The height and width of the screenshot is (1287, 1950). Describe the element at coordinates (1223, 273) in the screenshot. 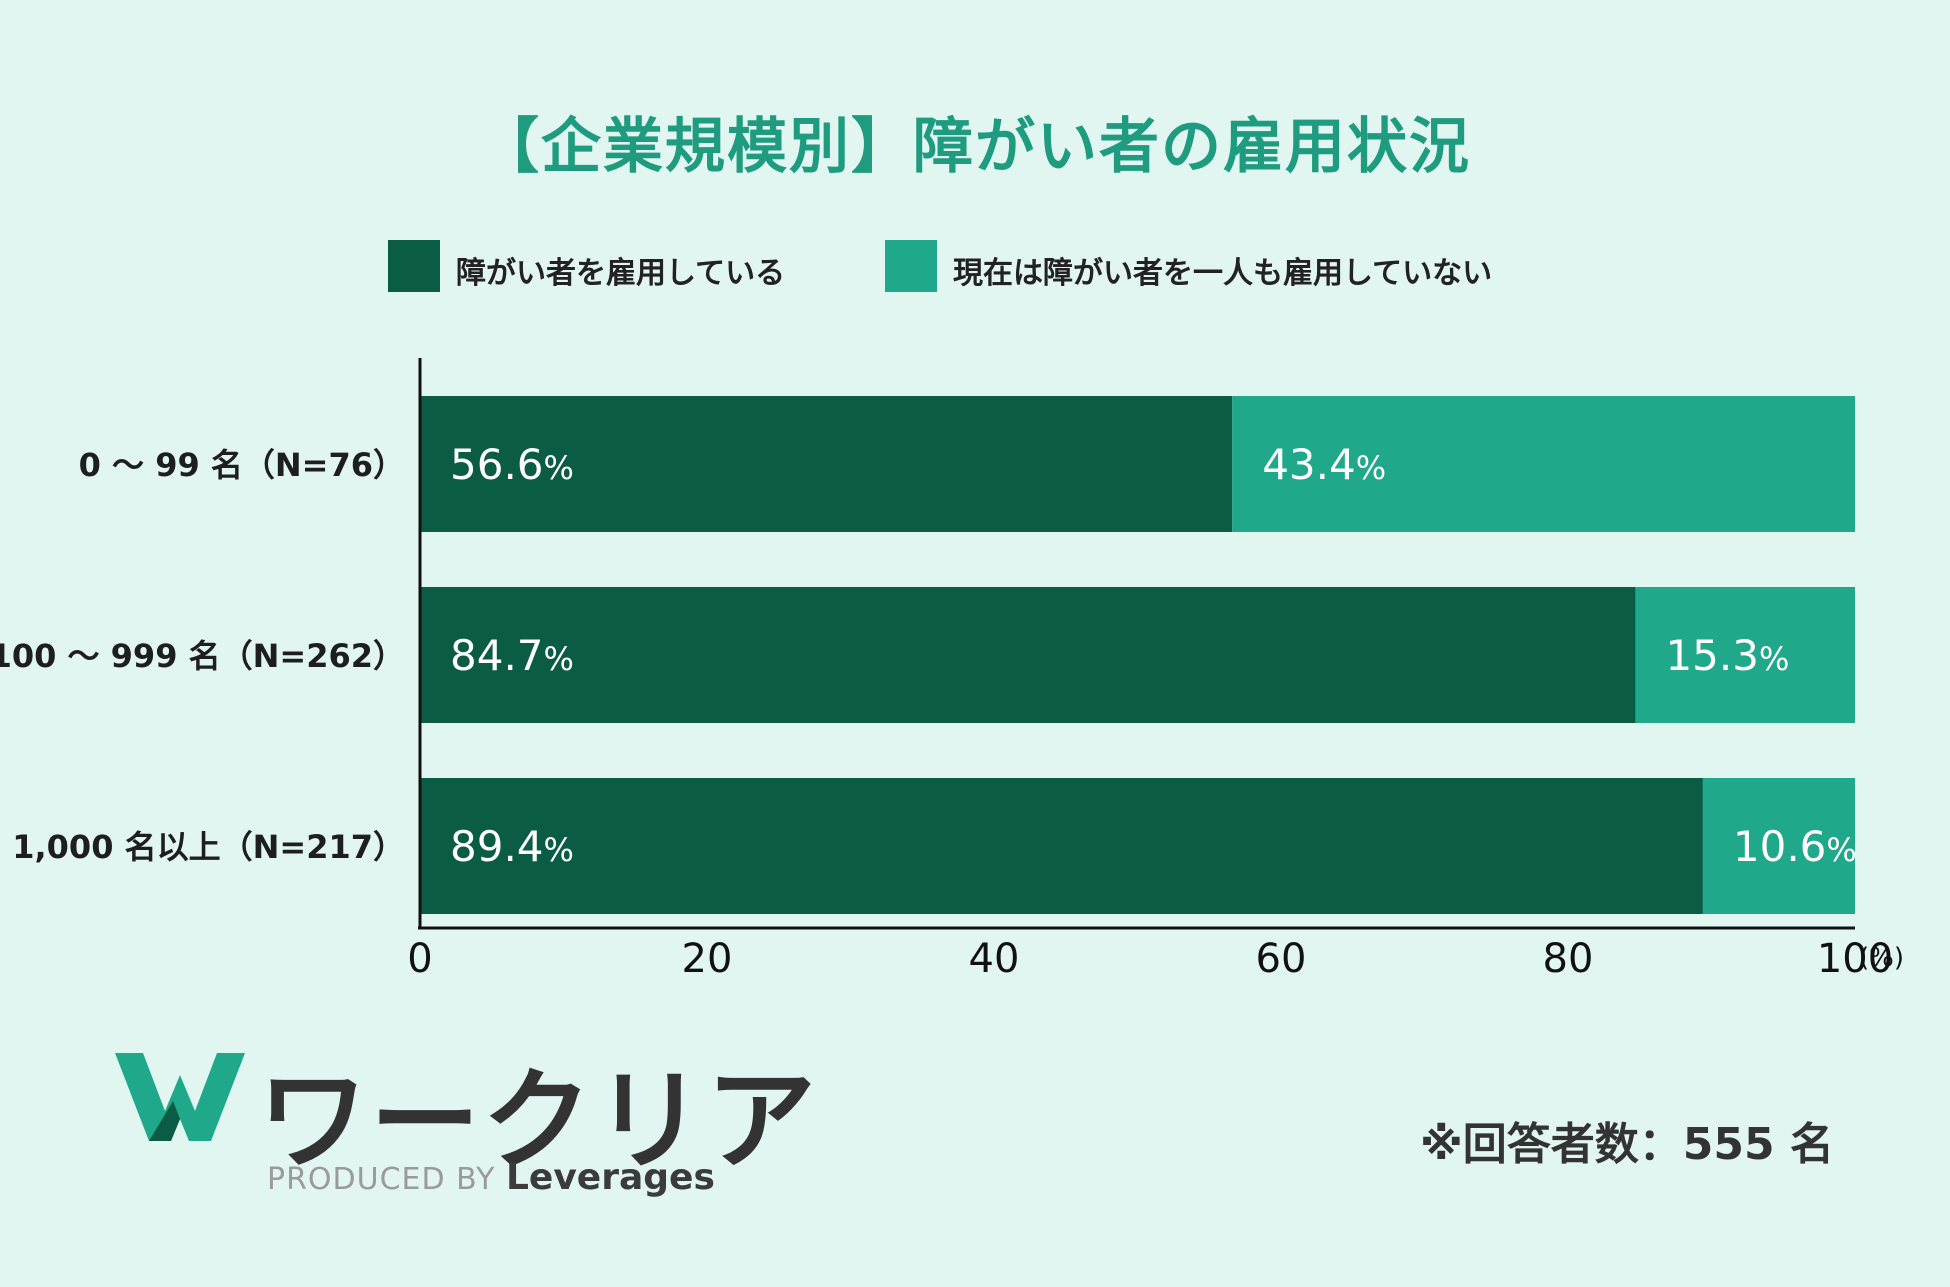

I see `legend-label-not-employed: 現在は障がい者を一人も雇用していない` at that location.